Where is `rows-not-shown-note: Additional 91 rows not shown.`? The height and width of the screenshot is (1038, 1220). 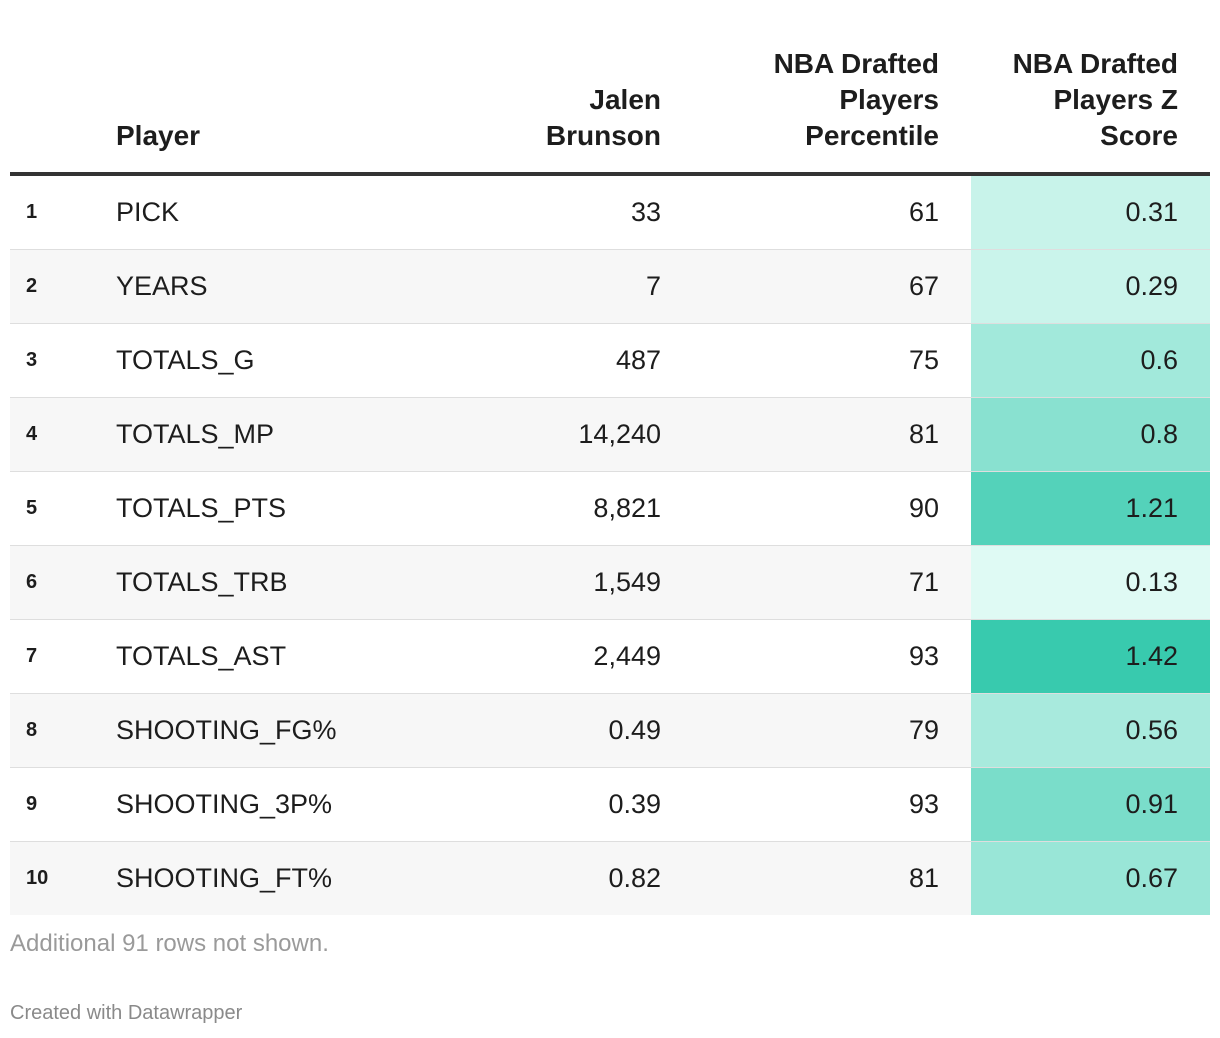 rows-not-shown-note: Additional 91 rows not shown. is located at coordinates (169, 943).